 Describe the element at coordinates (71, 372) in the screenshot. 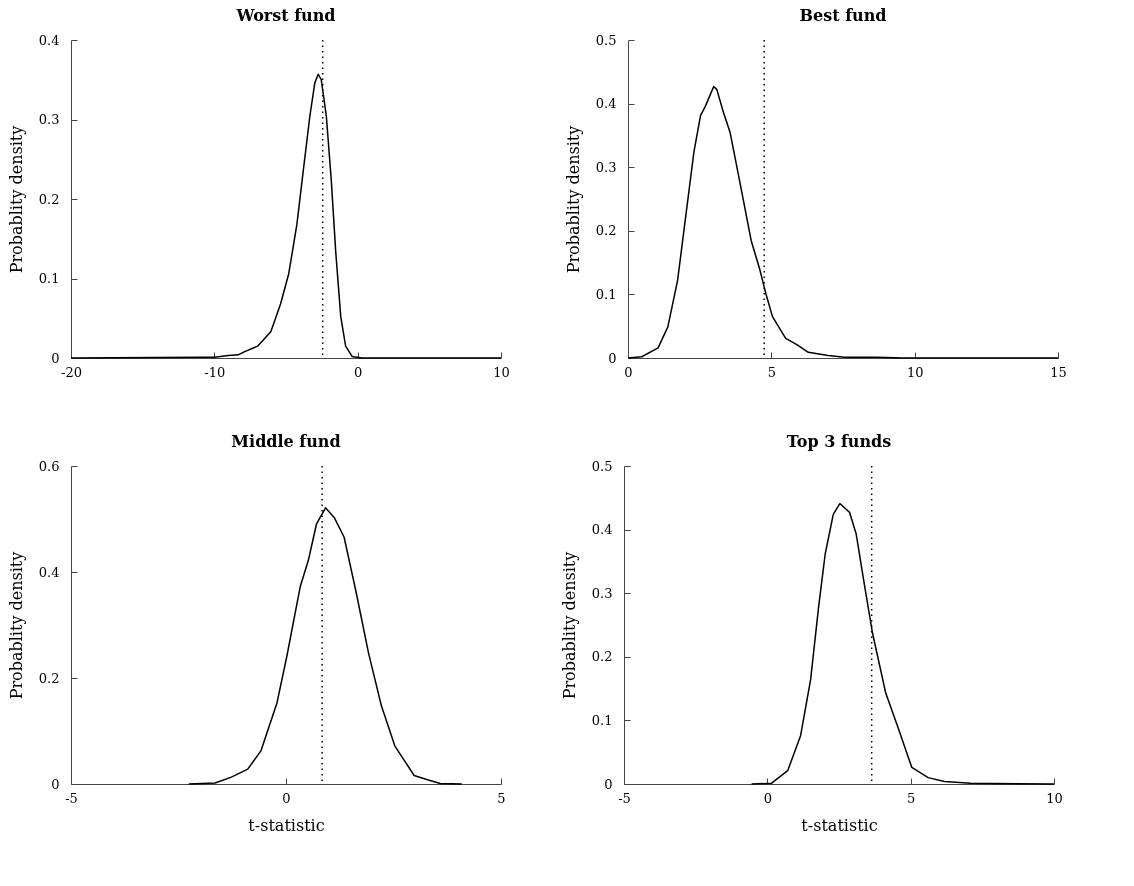

I see `x-tick-label: -20` at that location.